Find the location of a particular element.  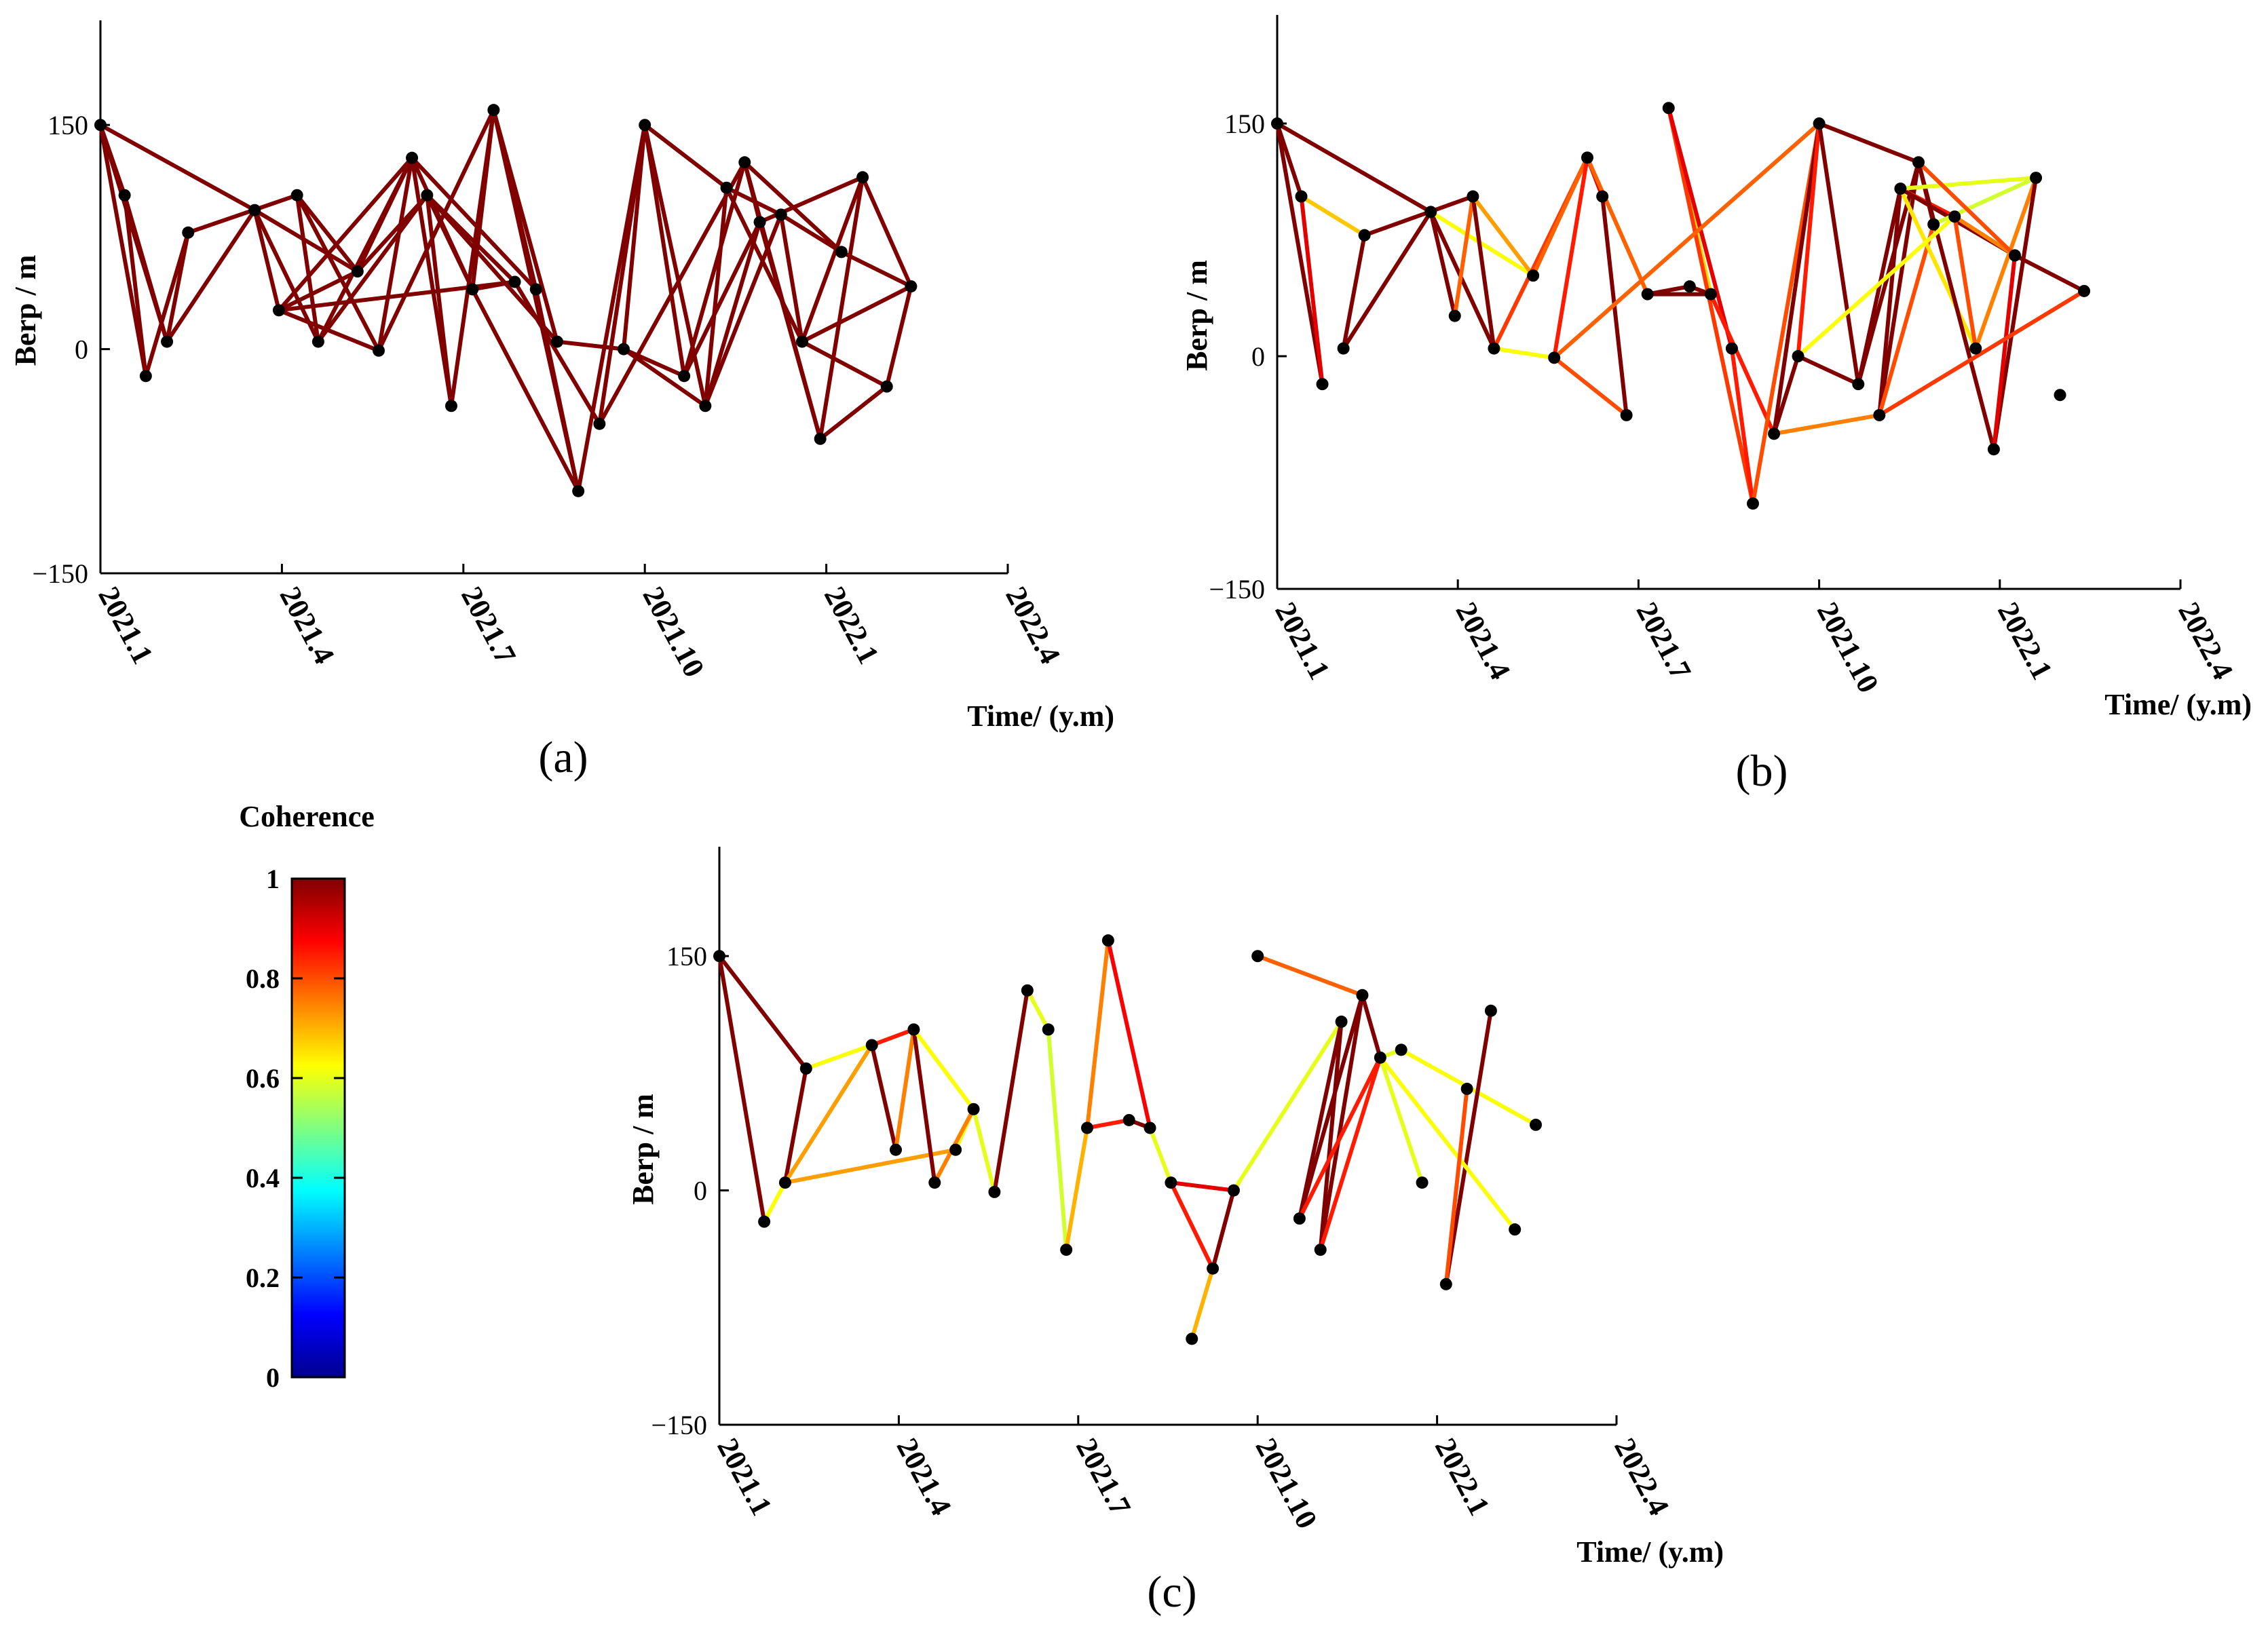

colorbar-tick-label: 0.4 is located at coordinates (263, 1178).